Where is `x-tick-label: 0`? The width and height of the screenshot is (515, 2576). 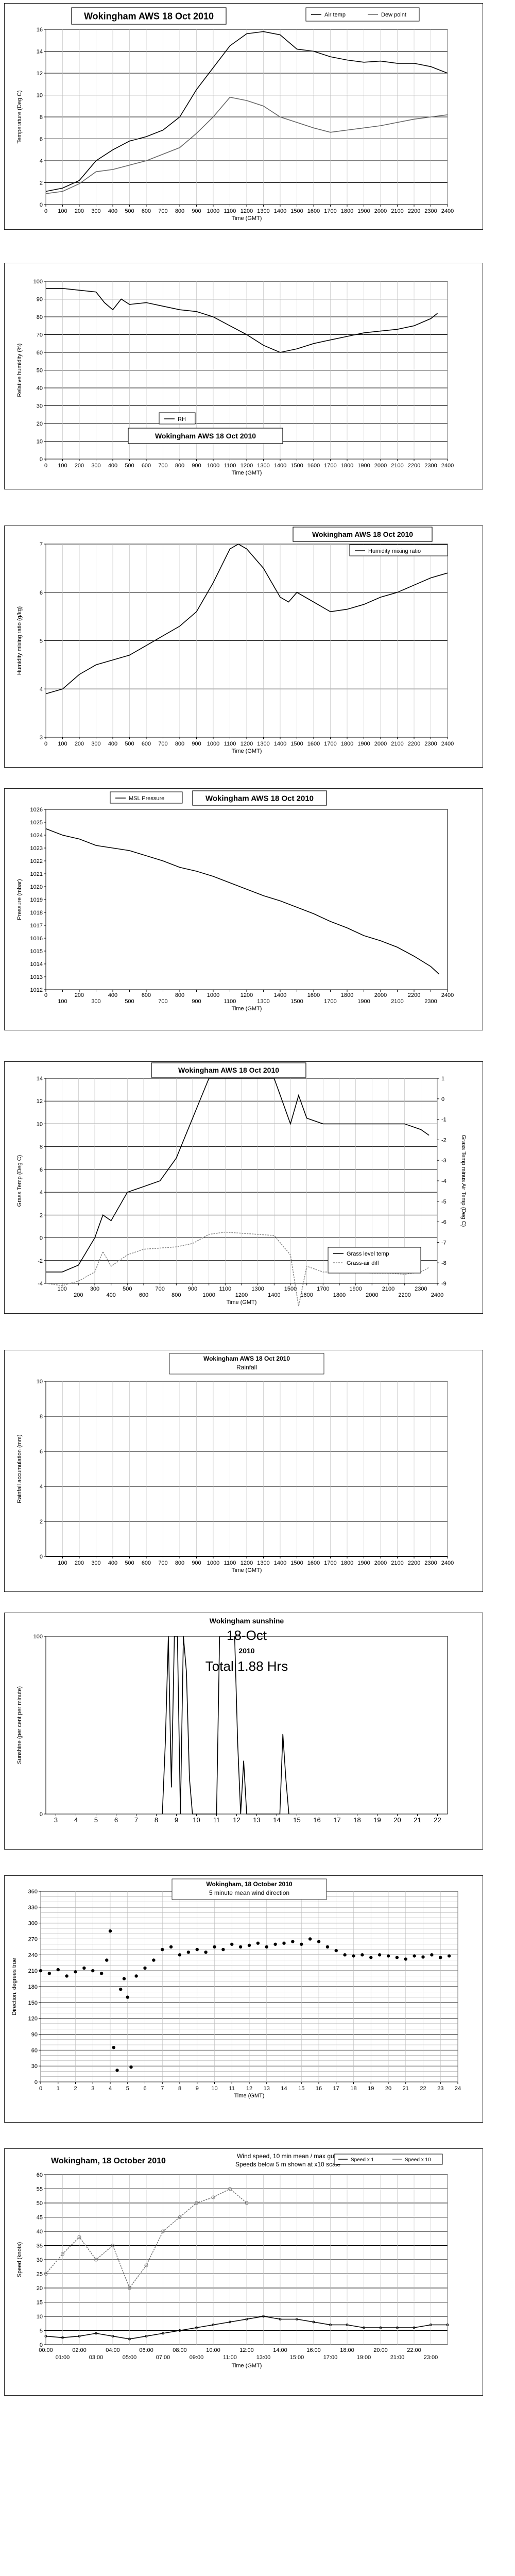
x-tick-label: 0 is located at coordinates (45, 466).